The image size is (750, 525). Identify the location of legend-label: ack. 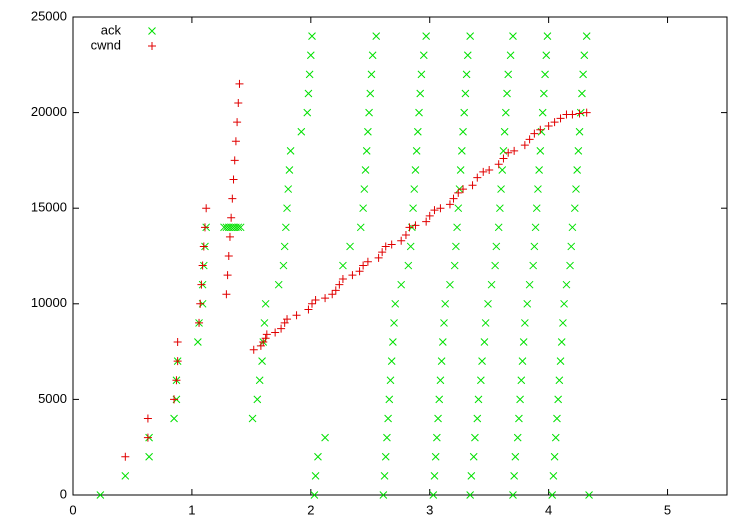
(111, 29).